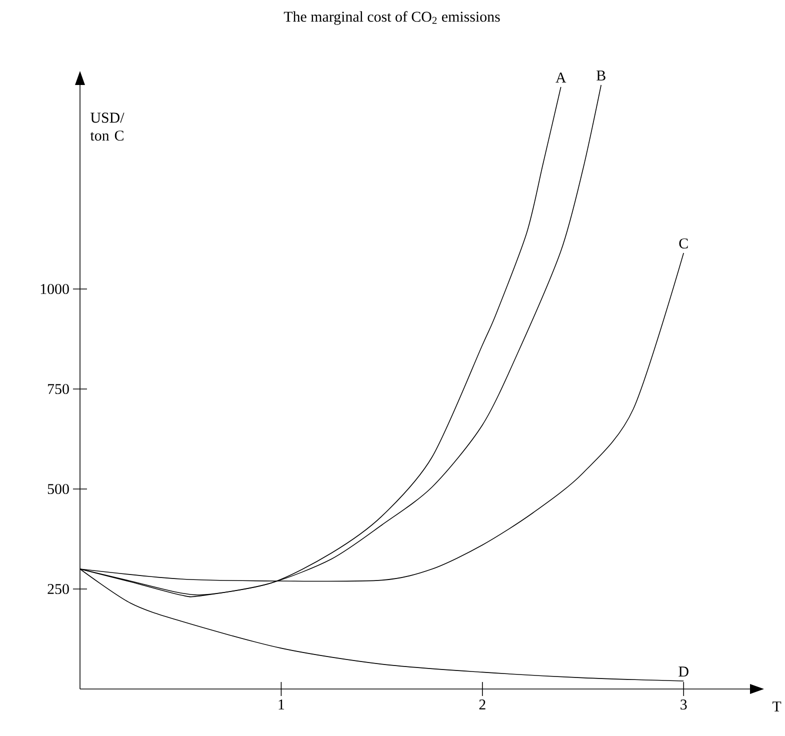 This screenshot has height=736, width=785. Describe the element at coordinates (392, 18) in the screenshot. I see `chart-title: The marginal cost of CO$_{2}$ emissions` at that location.